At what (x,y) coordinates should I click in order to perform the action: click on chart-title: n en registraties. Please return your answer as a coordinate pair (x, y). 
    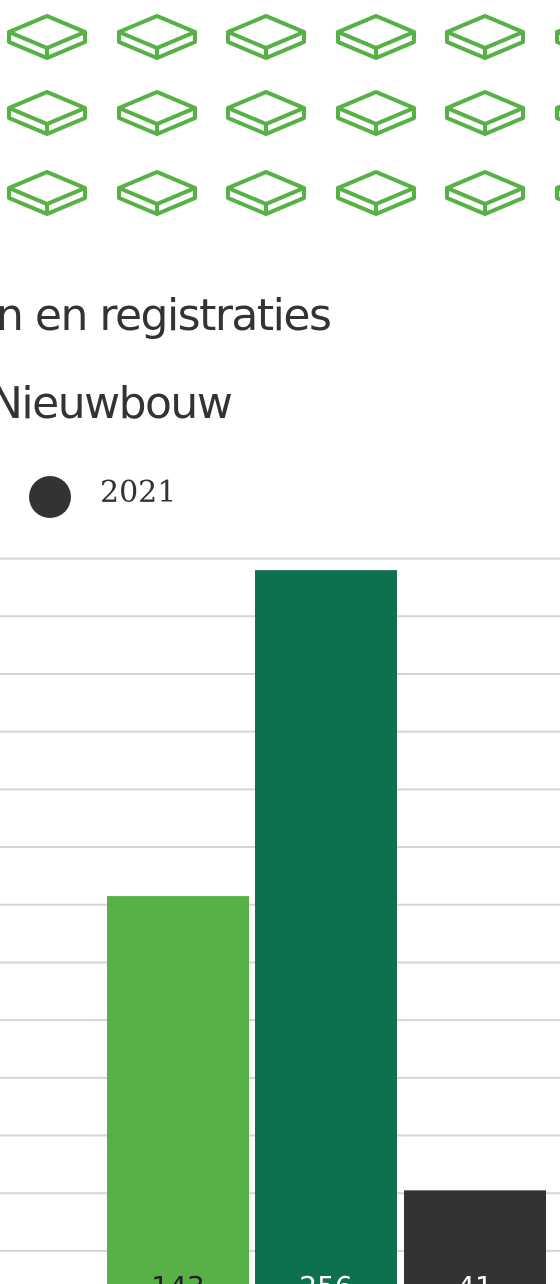
    Looking at the image, I should click on (165, 315).